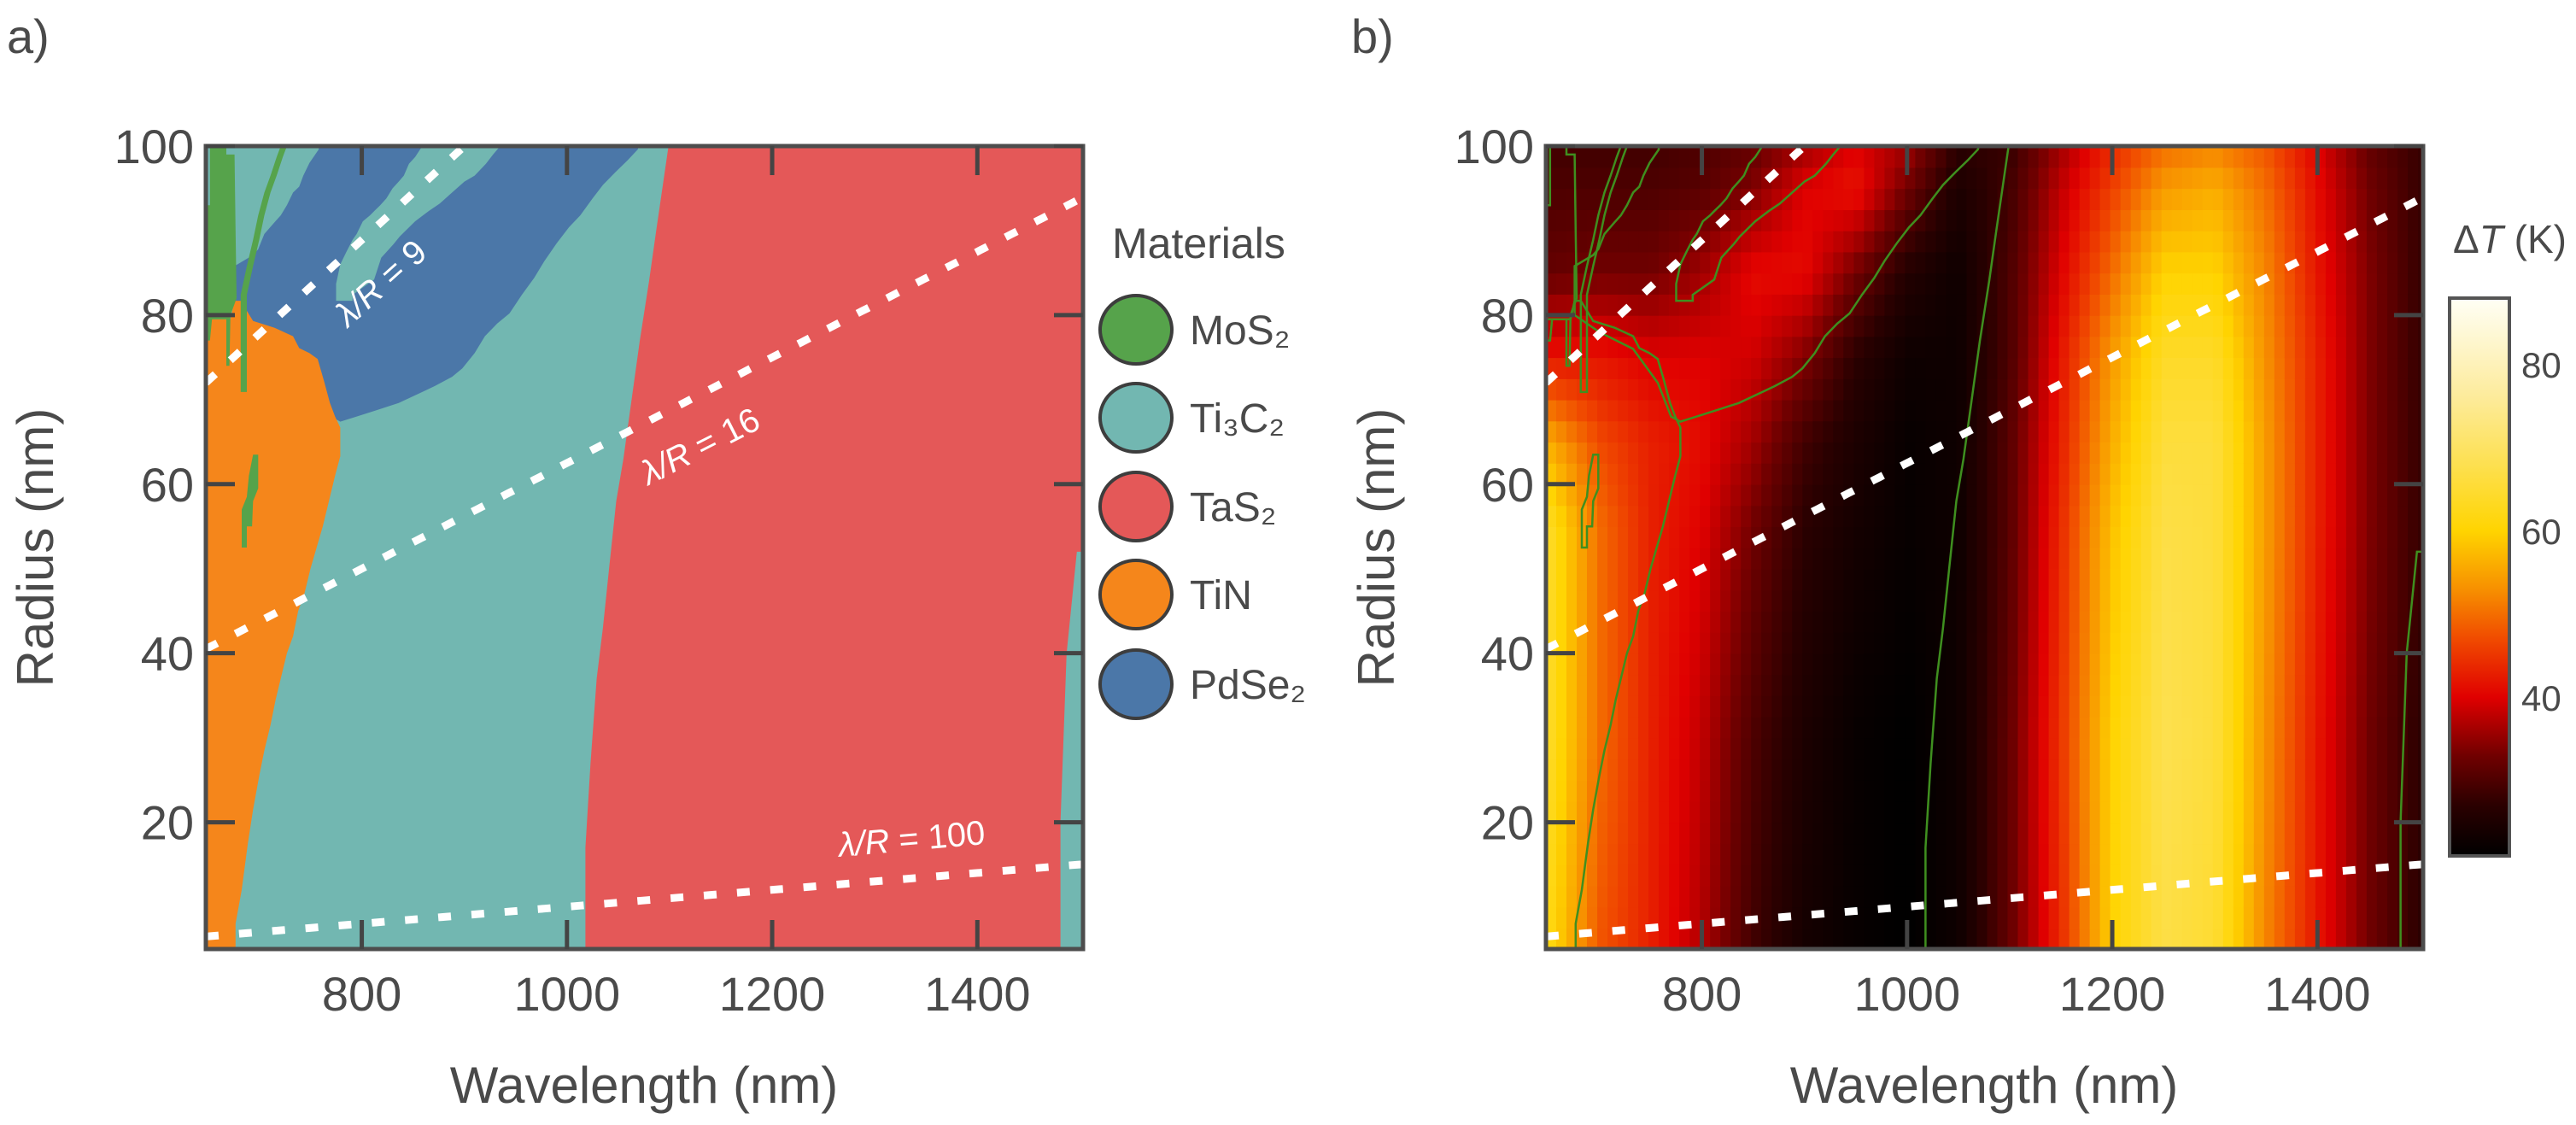 The width and height of the screenshot is (2576, 1125). What do you see at coordinates (2541, 532) in the screenshot?
I see `colorbar-tick-label: 60` at bounding box center [2541, 532].